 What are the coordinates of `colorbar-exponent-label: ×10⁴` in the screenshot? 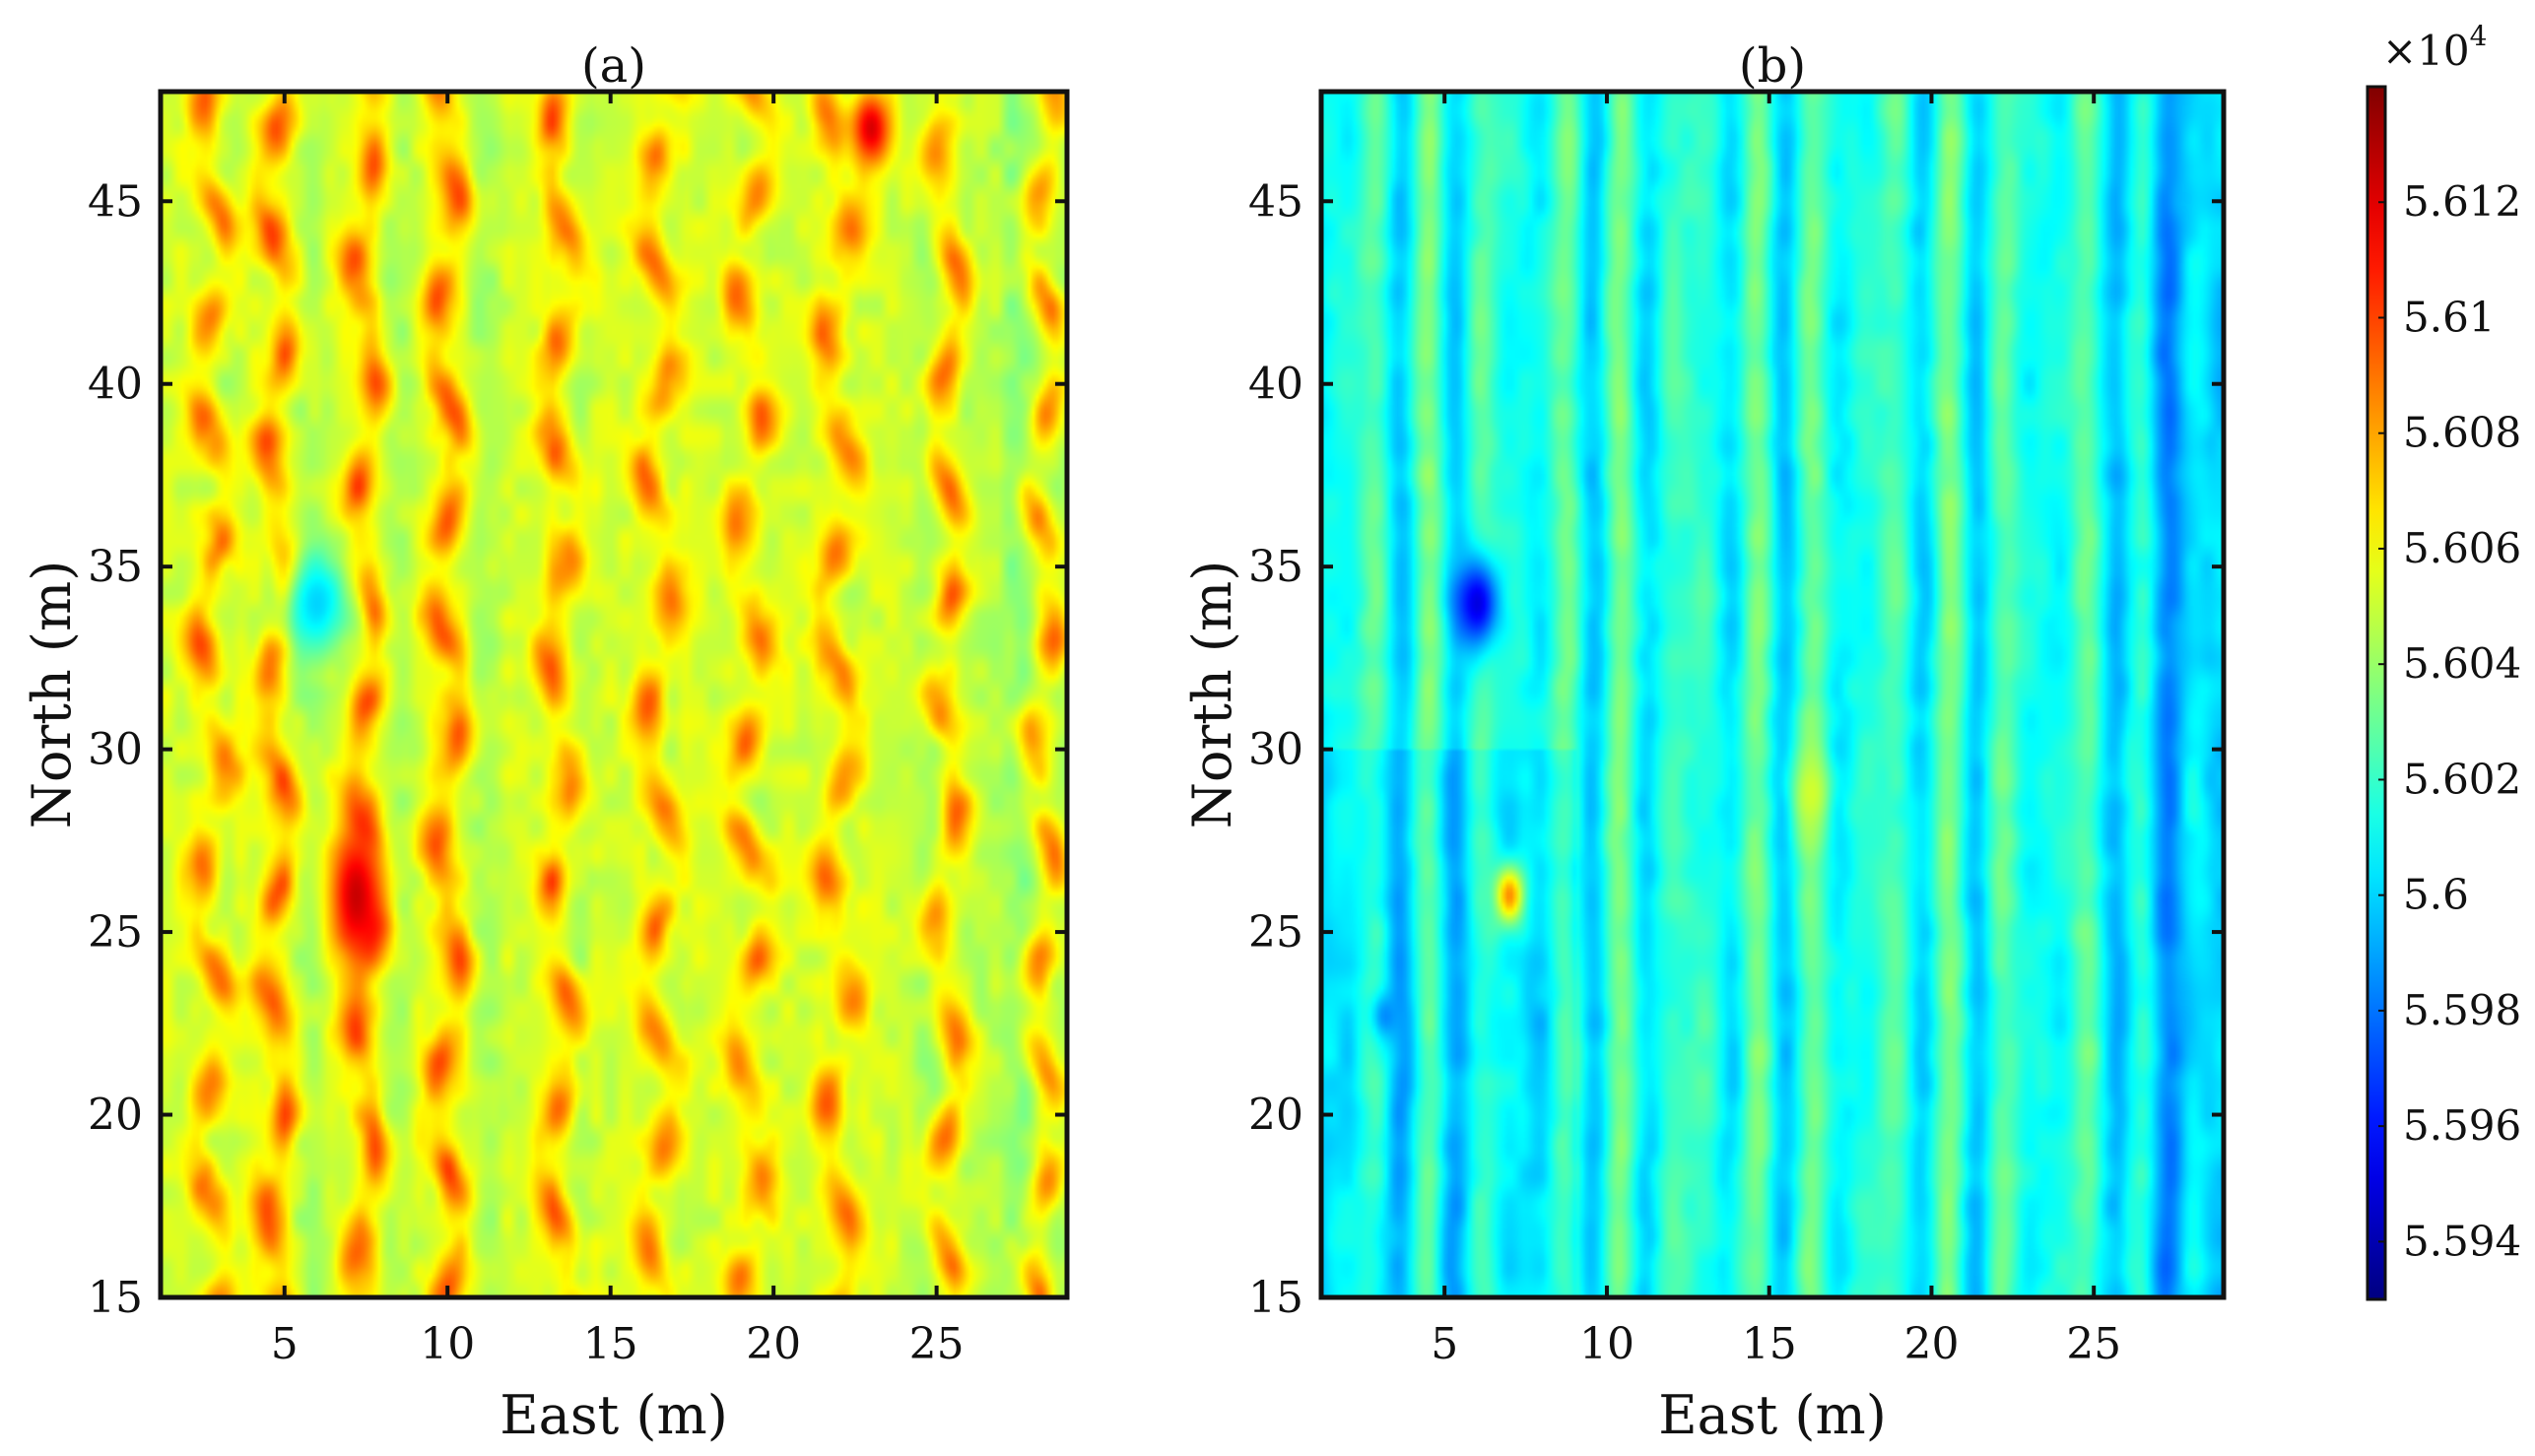 It's located at (2434, 47).